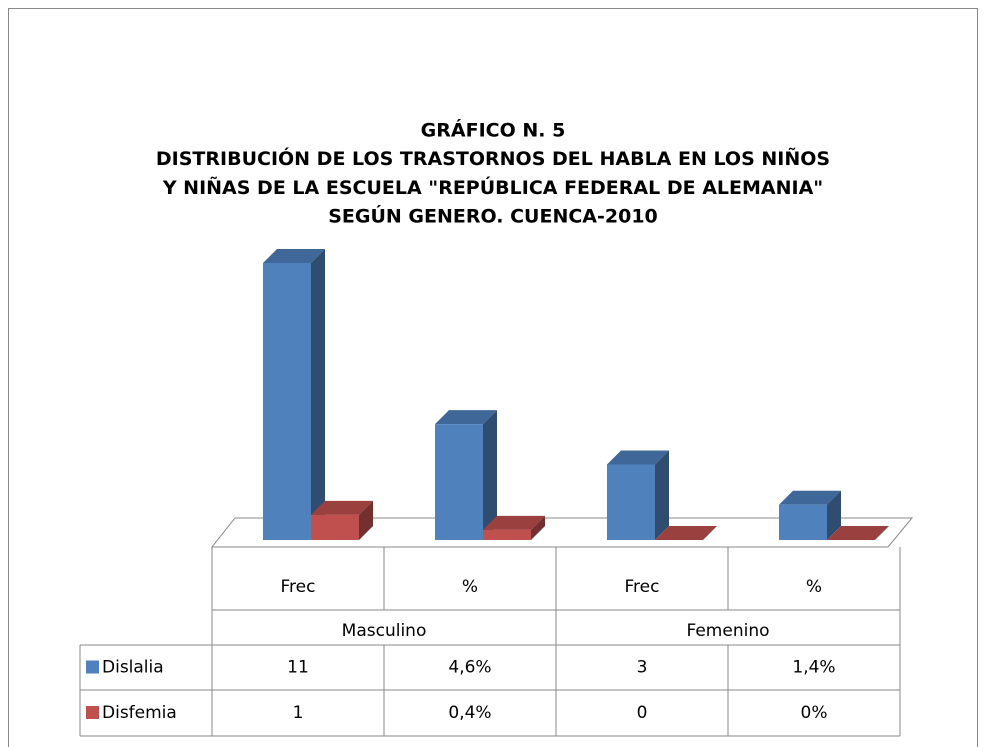 The image size is (987, 747). What do you see at coordinates (298, 668) in the screenshot?
I see `data-label: 11` at bounding box center [298, 668].